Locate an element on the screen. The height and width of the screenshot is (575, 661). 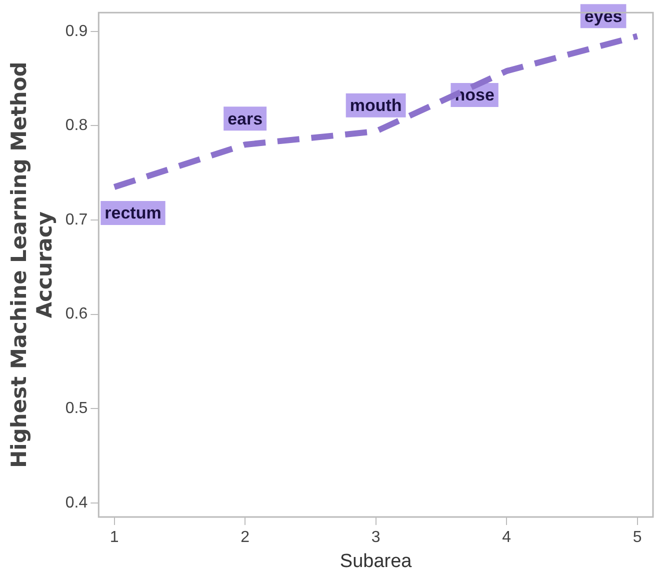
y-tick-label: 0.9 is located at coordinates (76, 31).